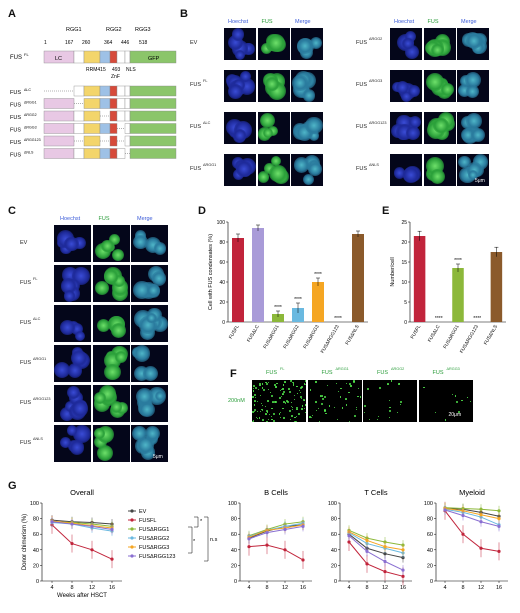 The image size is (520, 613). What do you see at coordinates (223, 323) in the screenshot?
I see `y-tick-label: 0` at bounding box center [223, 323].